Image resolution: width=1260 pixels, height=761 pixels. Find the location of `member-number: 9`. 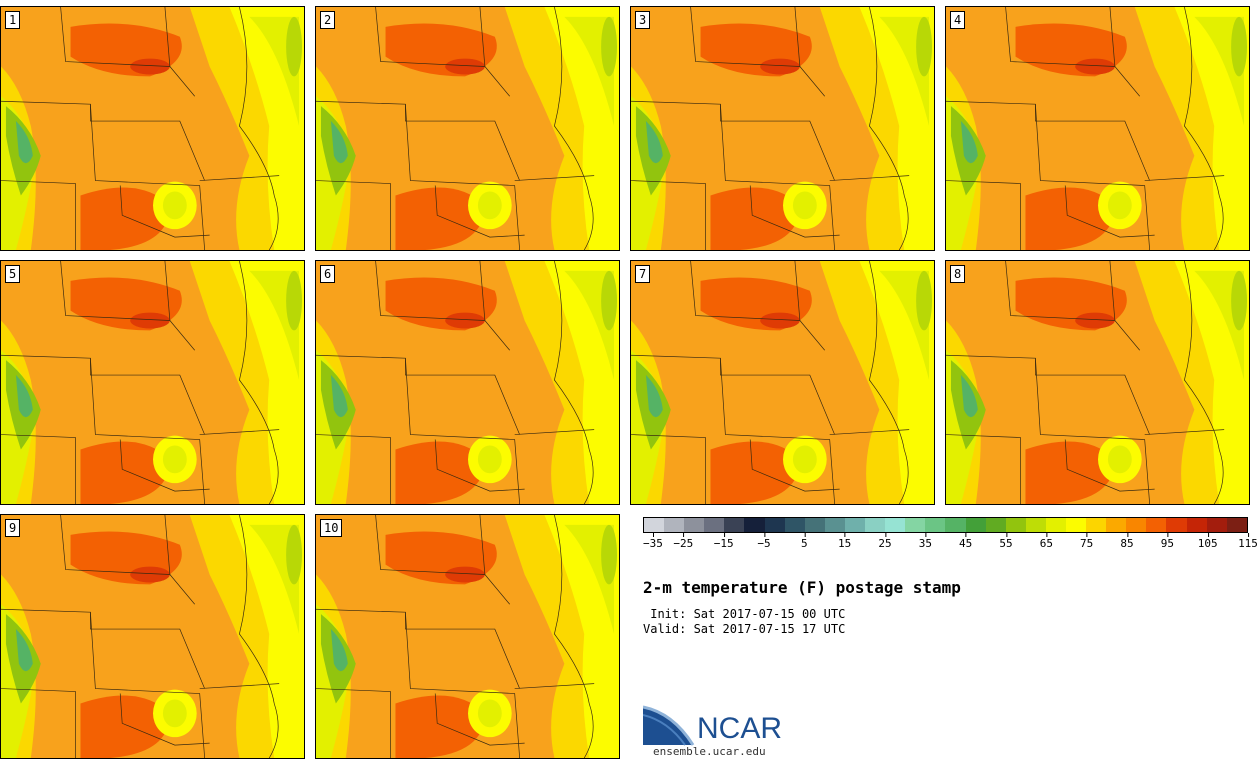

member-number: 9 is located at coordinates (13, 528).